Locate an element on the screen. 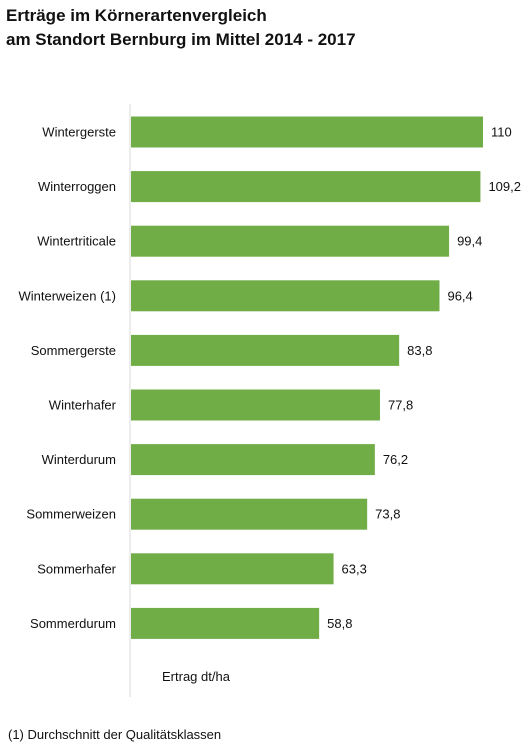  data-label: 99,4 is located at coordinates (469, 241).